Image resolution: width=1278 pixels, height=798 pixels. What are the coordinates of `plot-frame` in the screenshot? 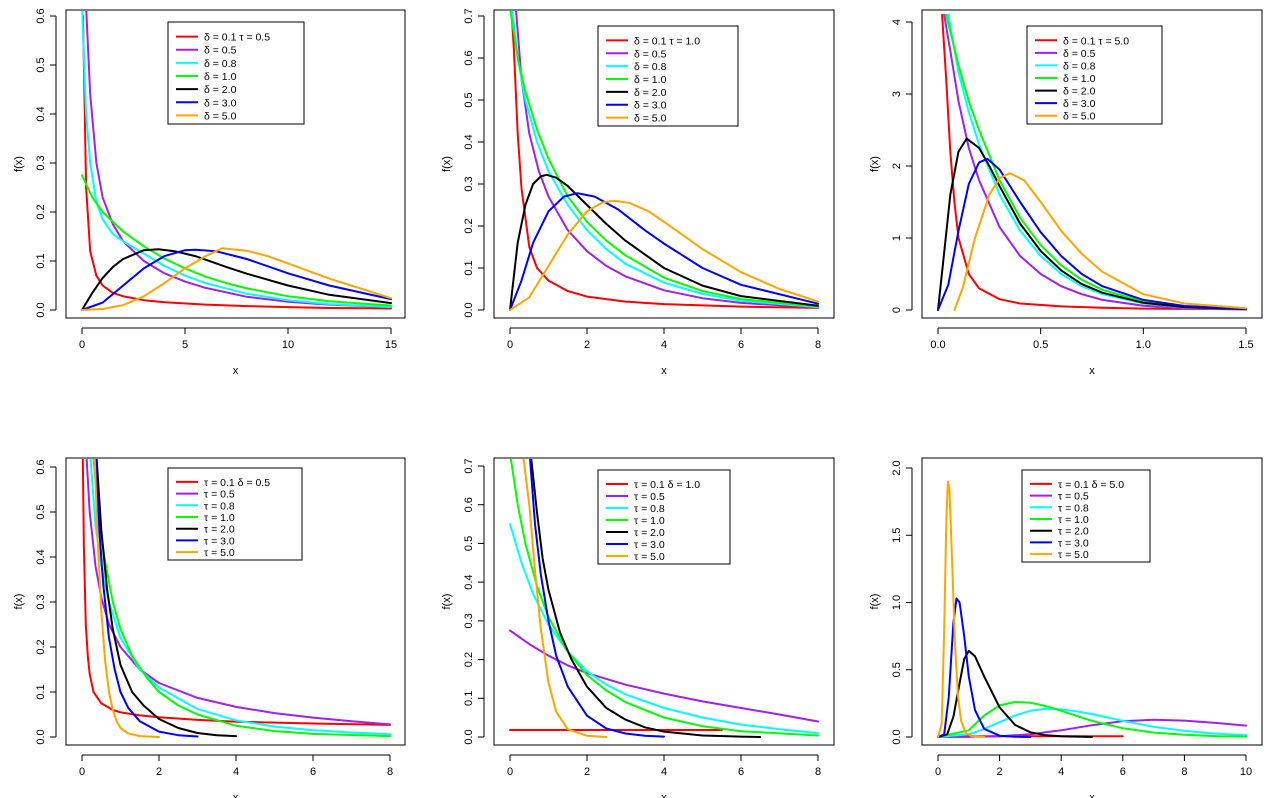 It's located at (1092, 601).